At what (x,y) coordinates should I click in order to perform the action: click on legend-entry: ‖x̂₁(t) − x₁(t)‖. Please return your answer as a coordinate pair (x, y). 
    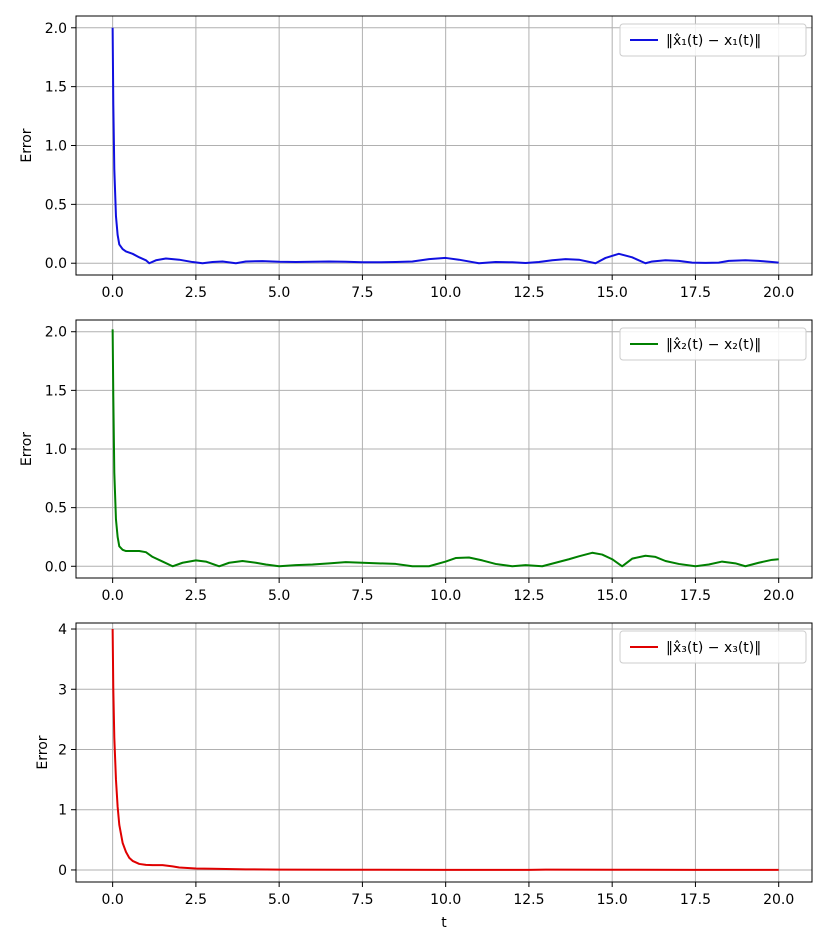
    Looking at the image, I should click on (713, 41).